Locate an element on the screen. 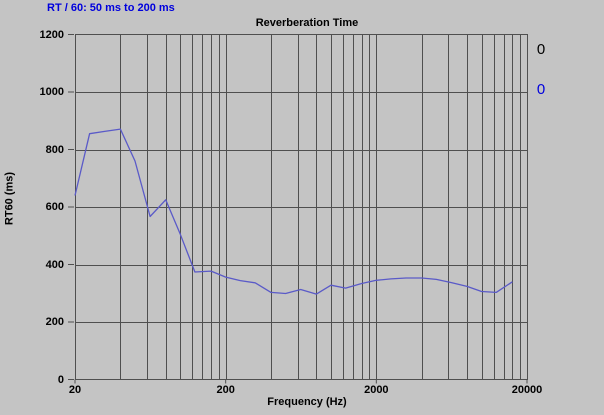 This screenshot has width=604, height=415. y-tick-label: 200 is located at coordinates (54, 322).